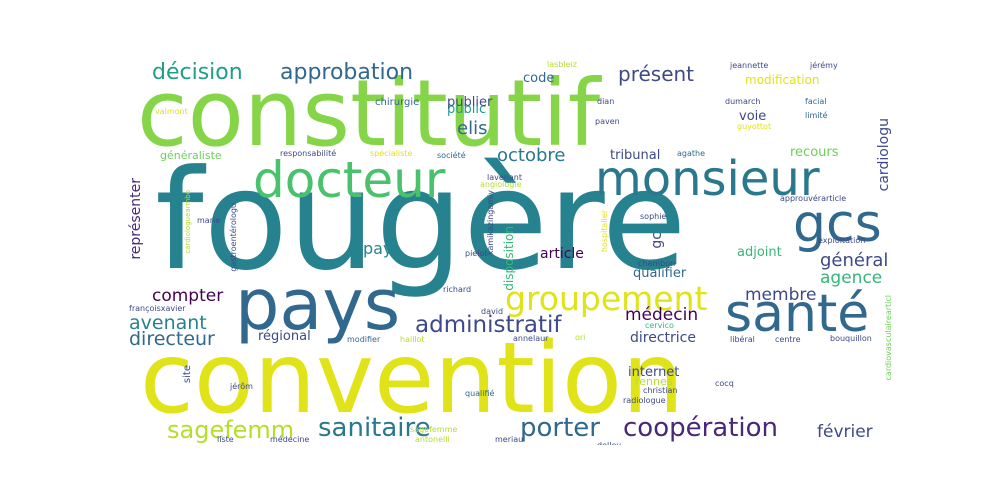 The image size is (1000, 500). What do you see at coordinates (172, 339) in the screenshot?
I see `word-directeur: directeur` at bounding box center [172, 339].